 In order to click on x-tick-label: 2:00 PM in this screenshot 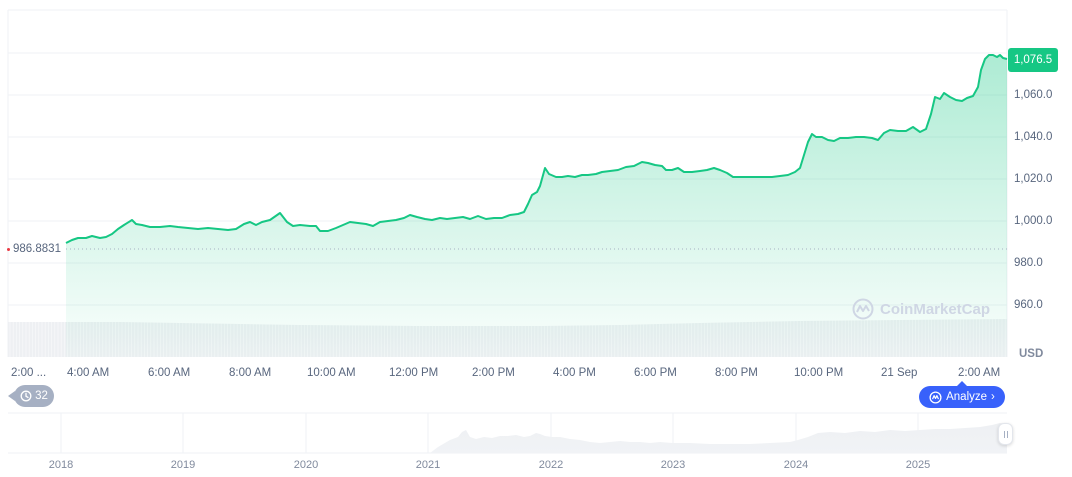, I will do `click(493, 373)`.